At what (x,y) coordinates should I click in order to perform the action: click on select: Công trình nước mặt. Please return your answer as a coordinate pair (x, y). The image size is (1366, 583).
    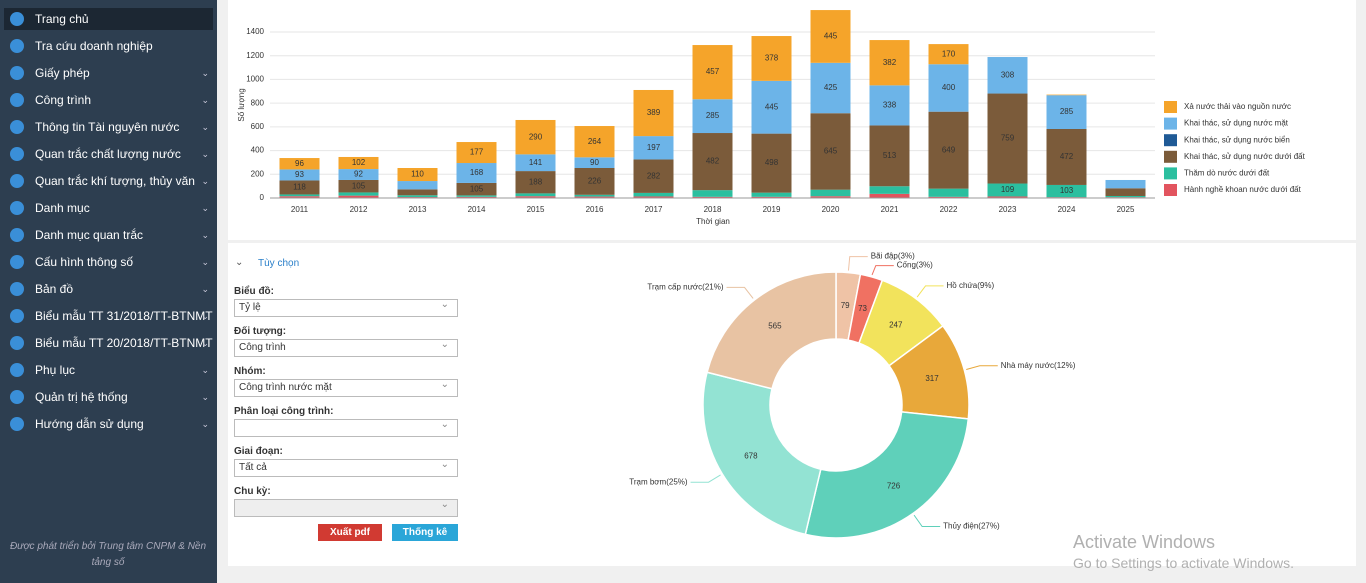
    Looking at the image, I should click on (346, 387).